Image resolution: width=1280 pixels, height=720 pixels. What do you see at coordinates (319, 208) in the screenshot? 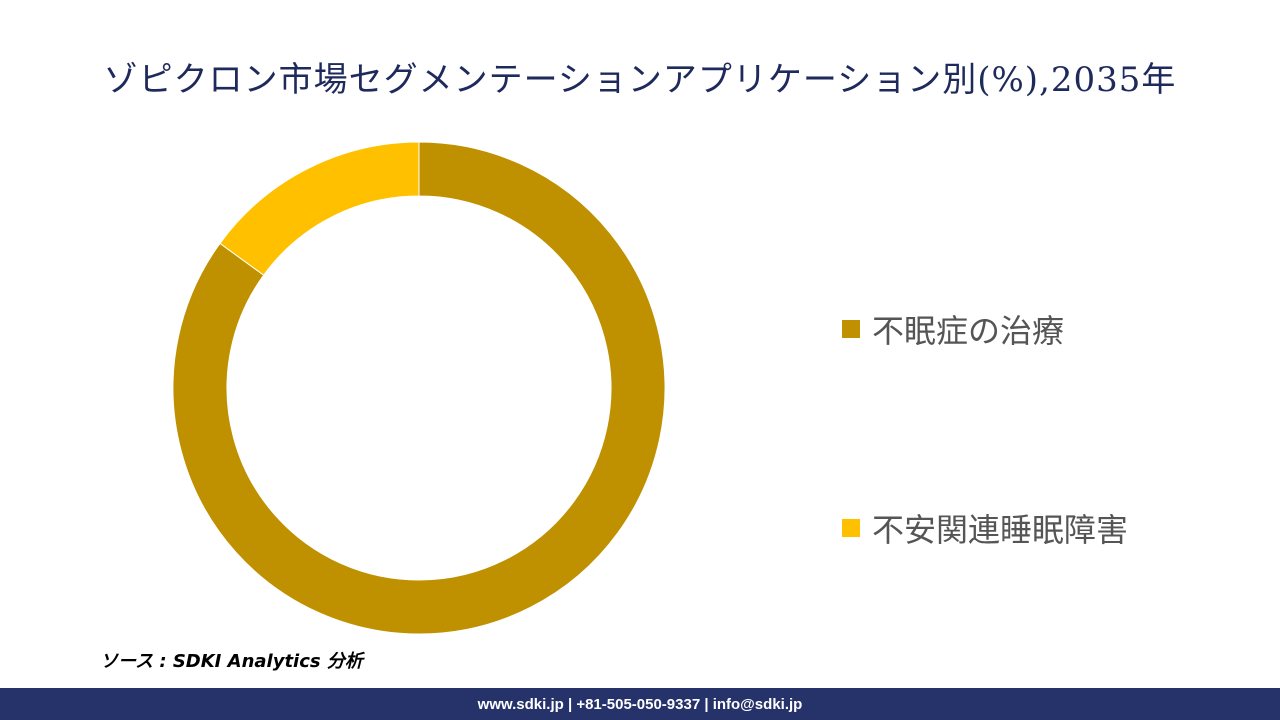
I see `slice-anxiety-sleep` at bounding box center [319, 208].